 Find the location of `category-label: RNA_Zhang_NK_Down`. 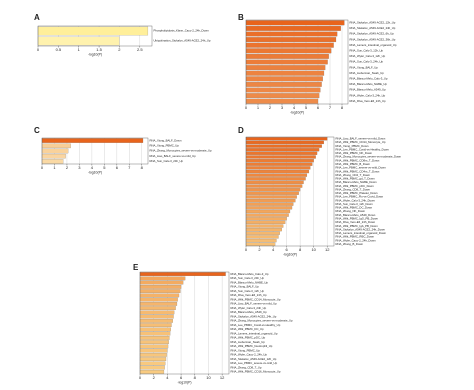

category-label: RNA_Zhang_NK_Down is located at coordinates (351, 211).